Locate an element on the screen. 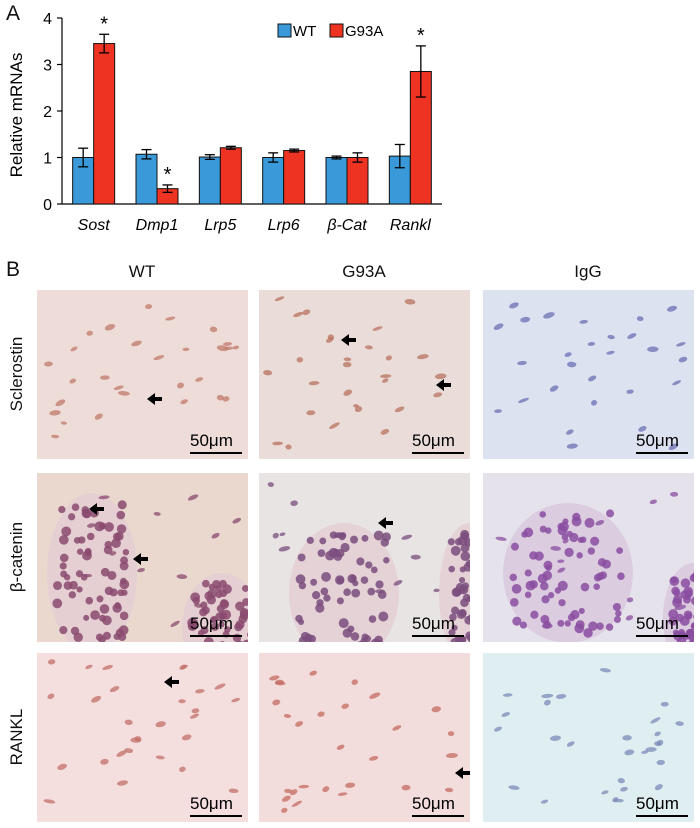  row-label-catenin: β-catenin is located at coordinates (16, 557).